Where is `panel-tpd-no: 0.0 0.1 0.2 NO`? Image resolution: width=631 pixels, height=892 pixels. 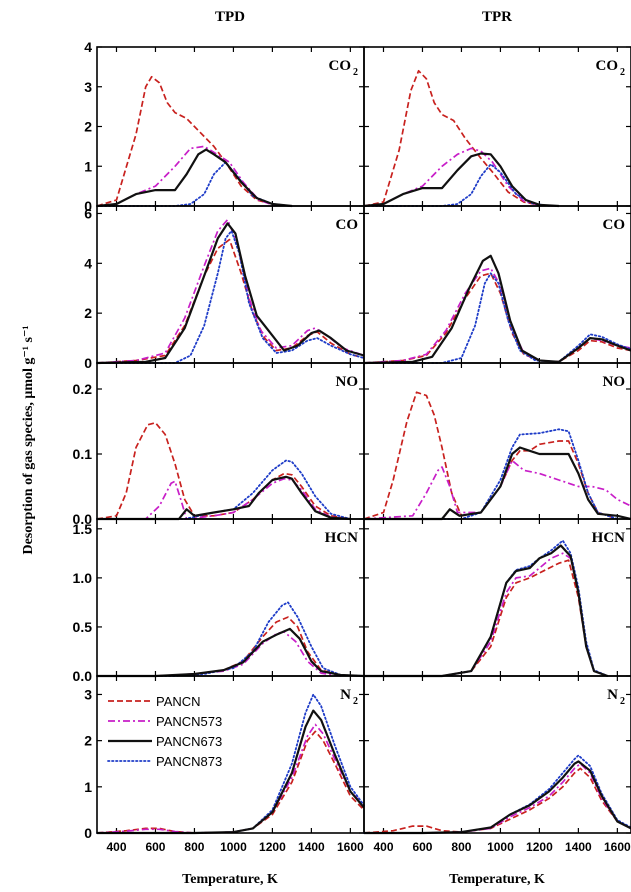
panel-tpd-no: 0.0 0.1 0.2 NO is located at coordinates (219, 444).